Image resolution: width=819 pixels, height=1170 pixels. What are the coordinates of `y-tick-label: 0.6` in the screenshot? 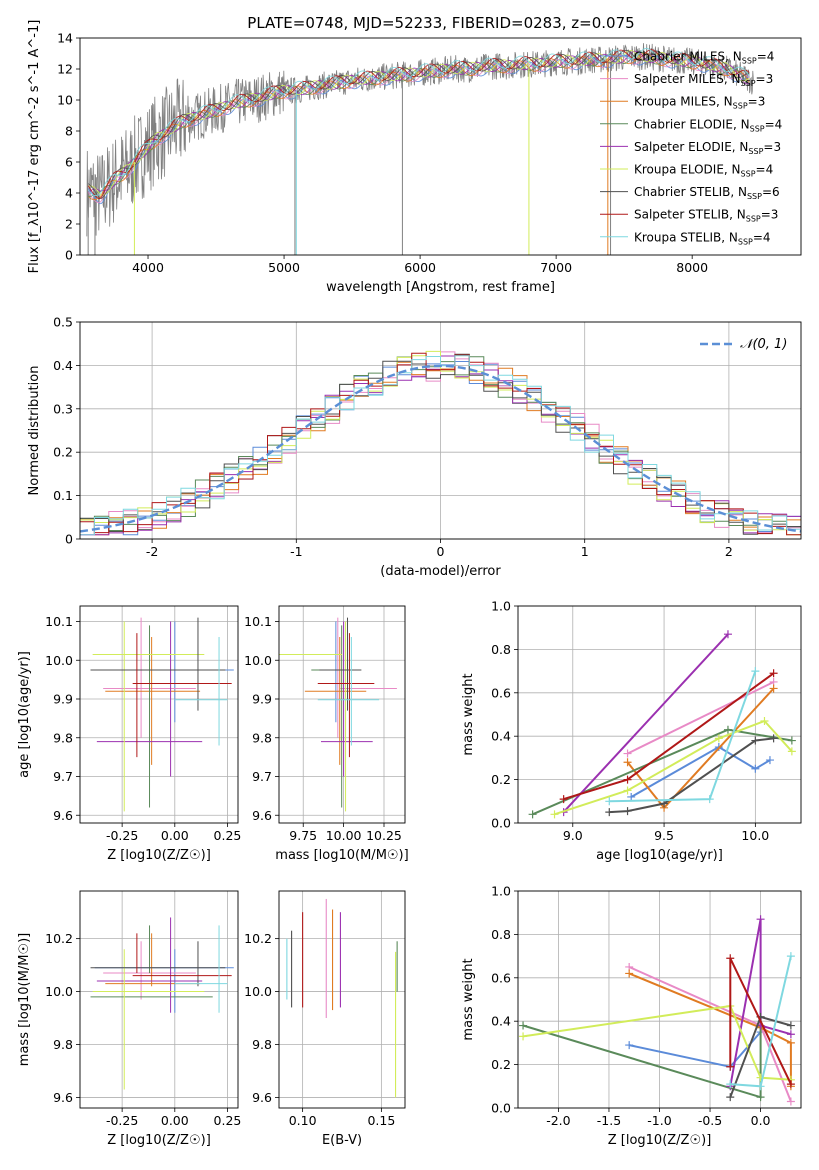 It's located at (501, 977).